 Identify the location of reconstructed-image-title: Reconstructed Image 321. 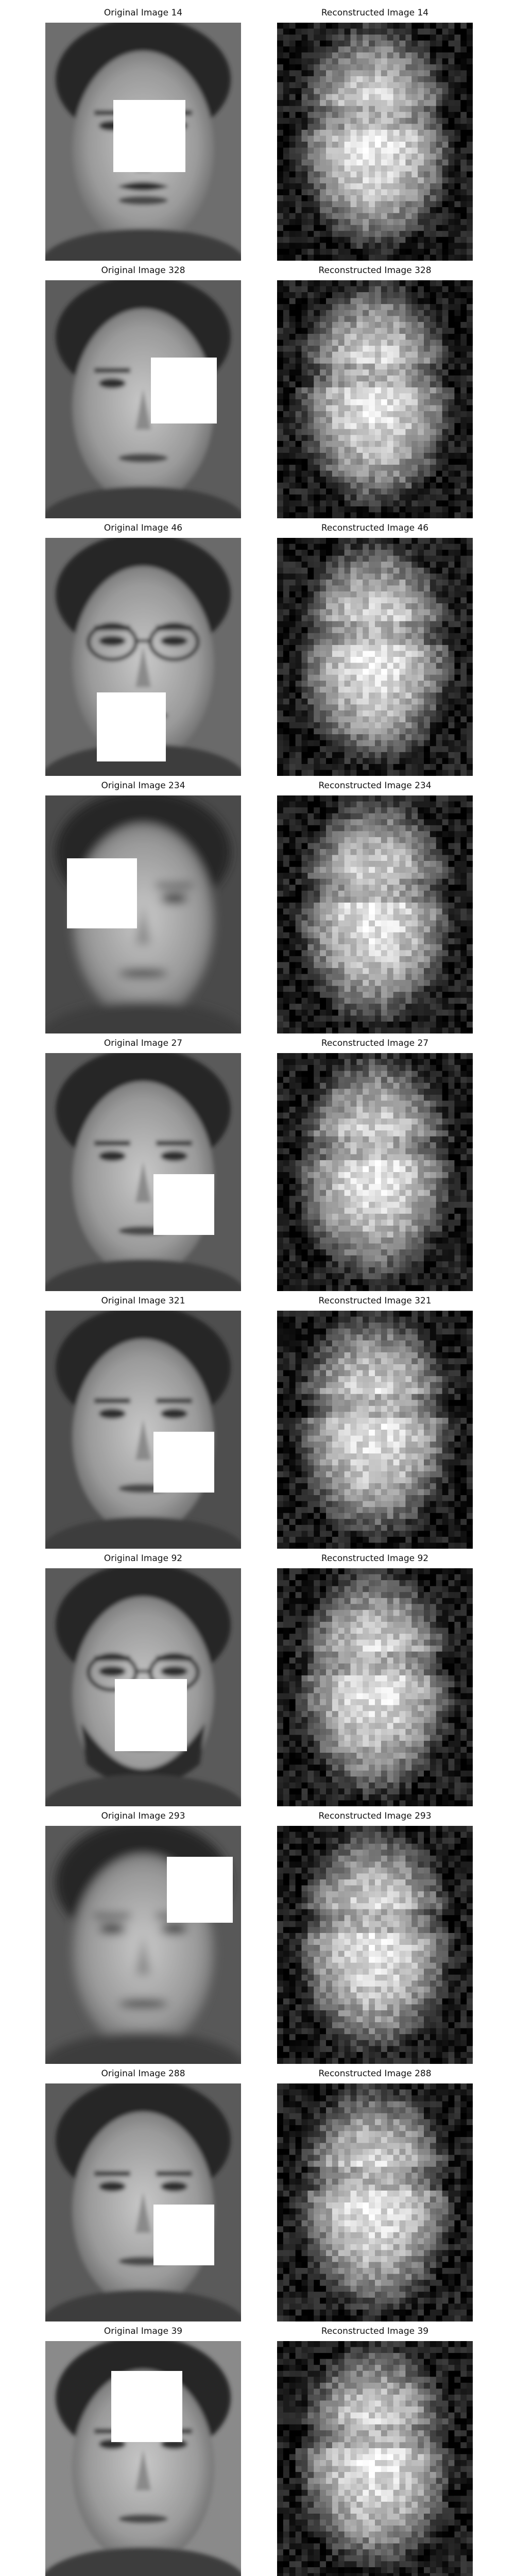
(375, 1301).